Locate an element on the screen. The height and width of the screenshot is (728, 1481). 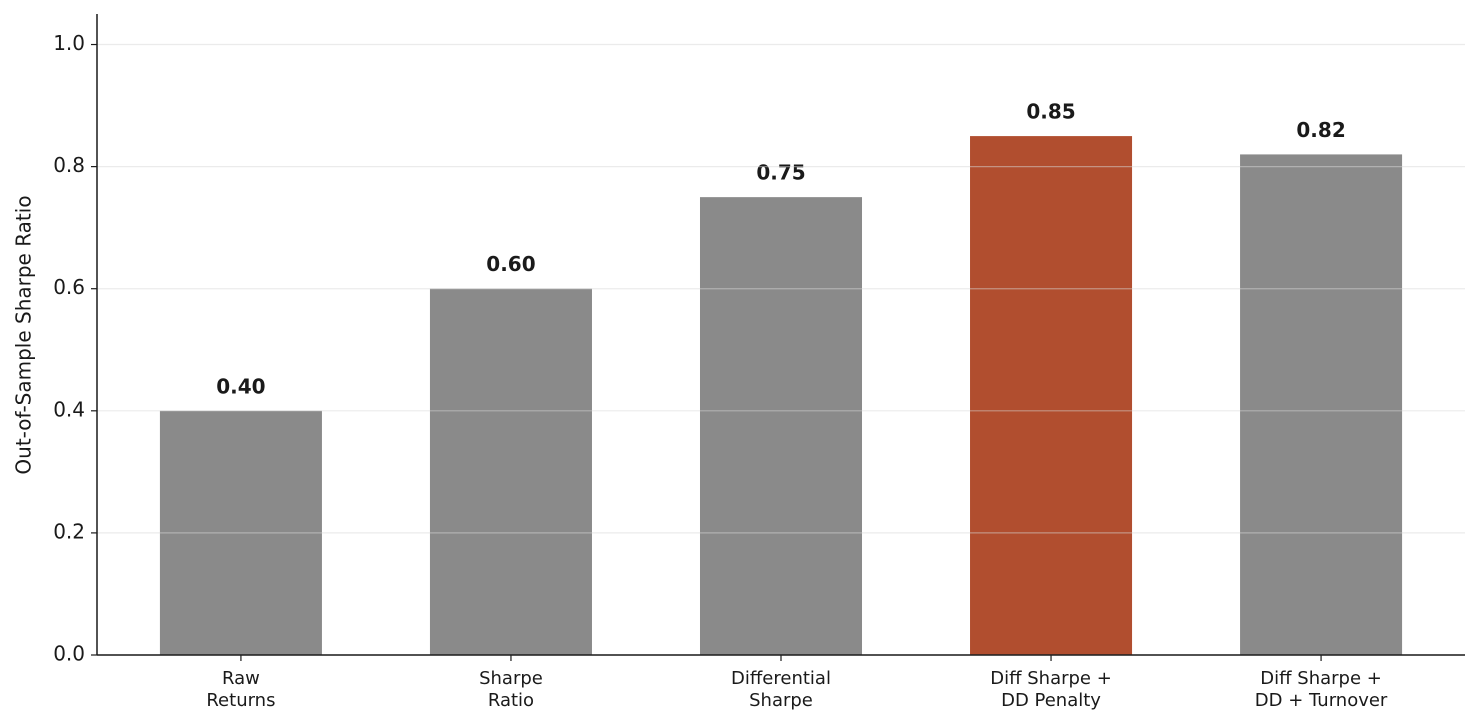
value-label: 0.75 is located at coordinates (780, 173).